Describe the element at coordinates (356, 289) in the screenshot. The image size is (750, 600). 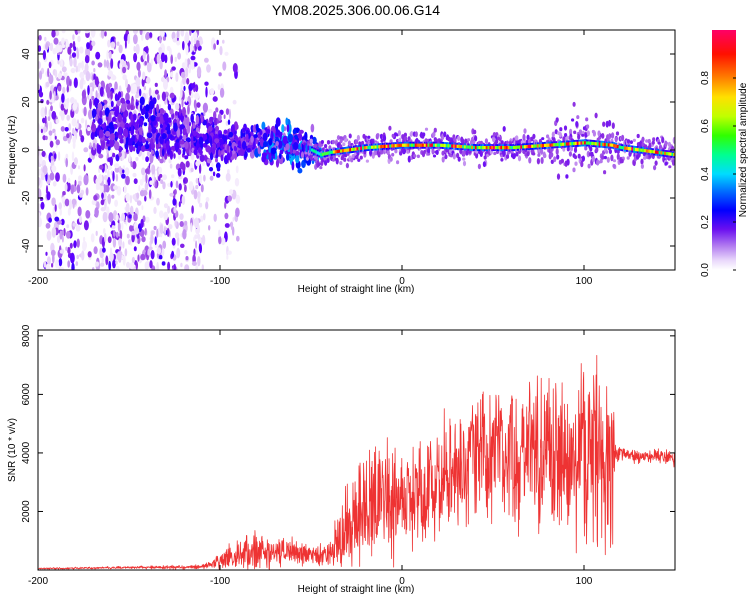
I see `spectrogram-x-label: Height of straight line (km)` at that location.